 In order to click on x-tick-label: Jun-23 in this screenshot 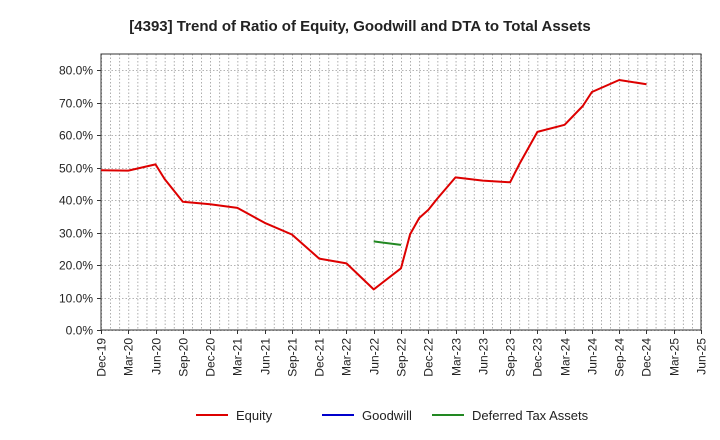, I will do `click(484, 356)`.